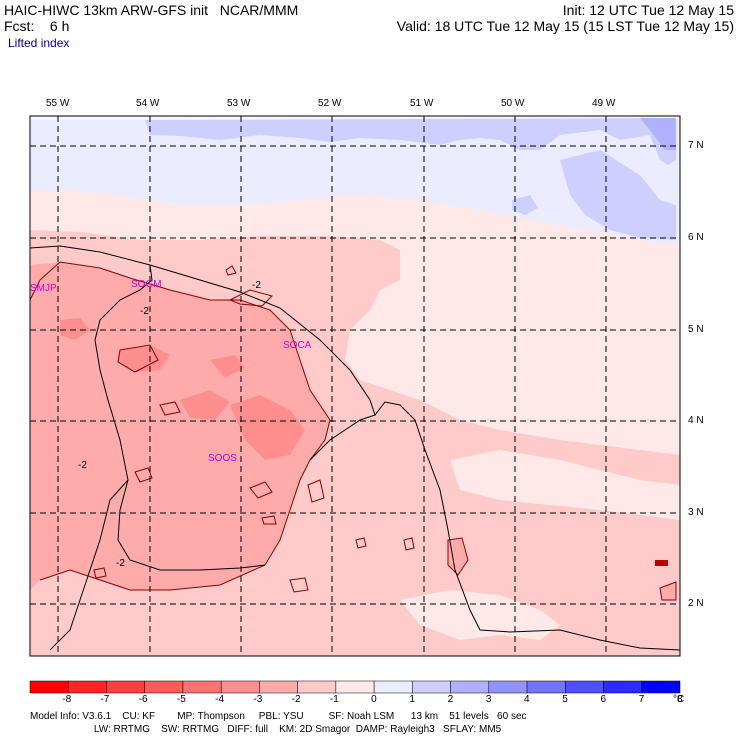 The image size is (740, 740). I want to click on colorbar, so click(355, 687).